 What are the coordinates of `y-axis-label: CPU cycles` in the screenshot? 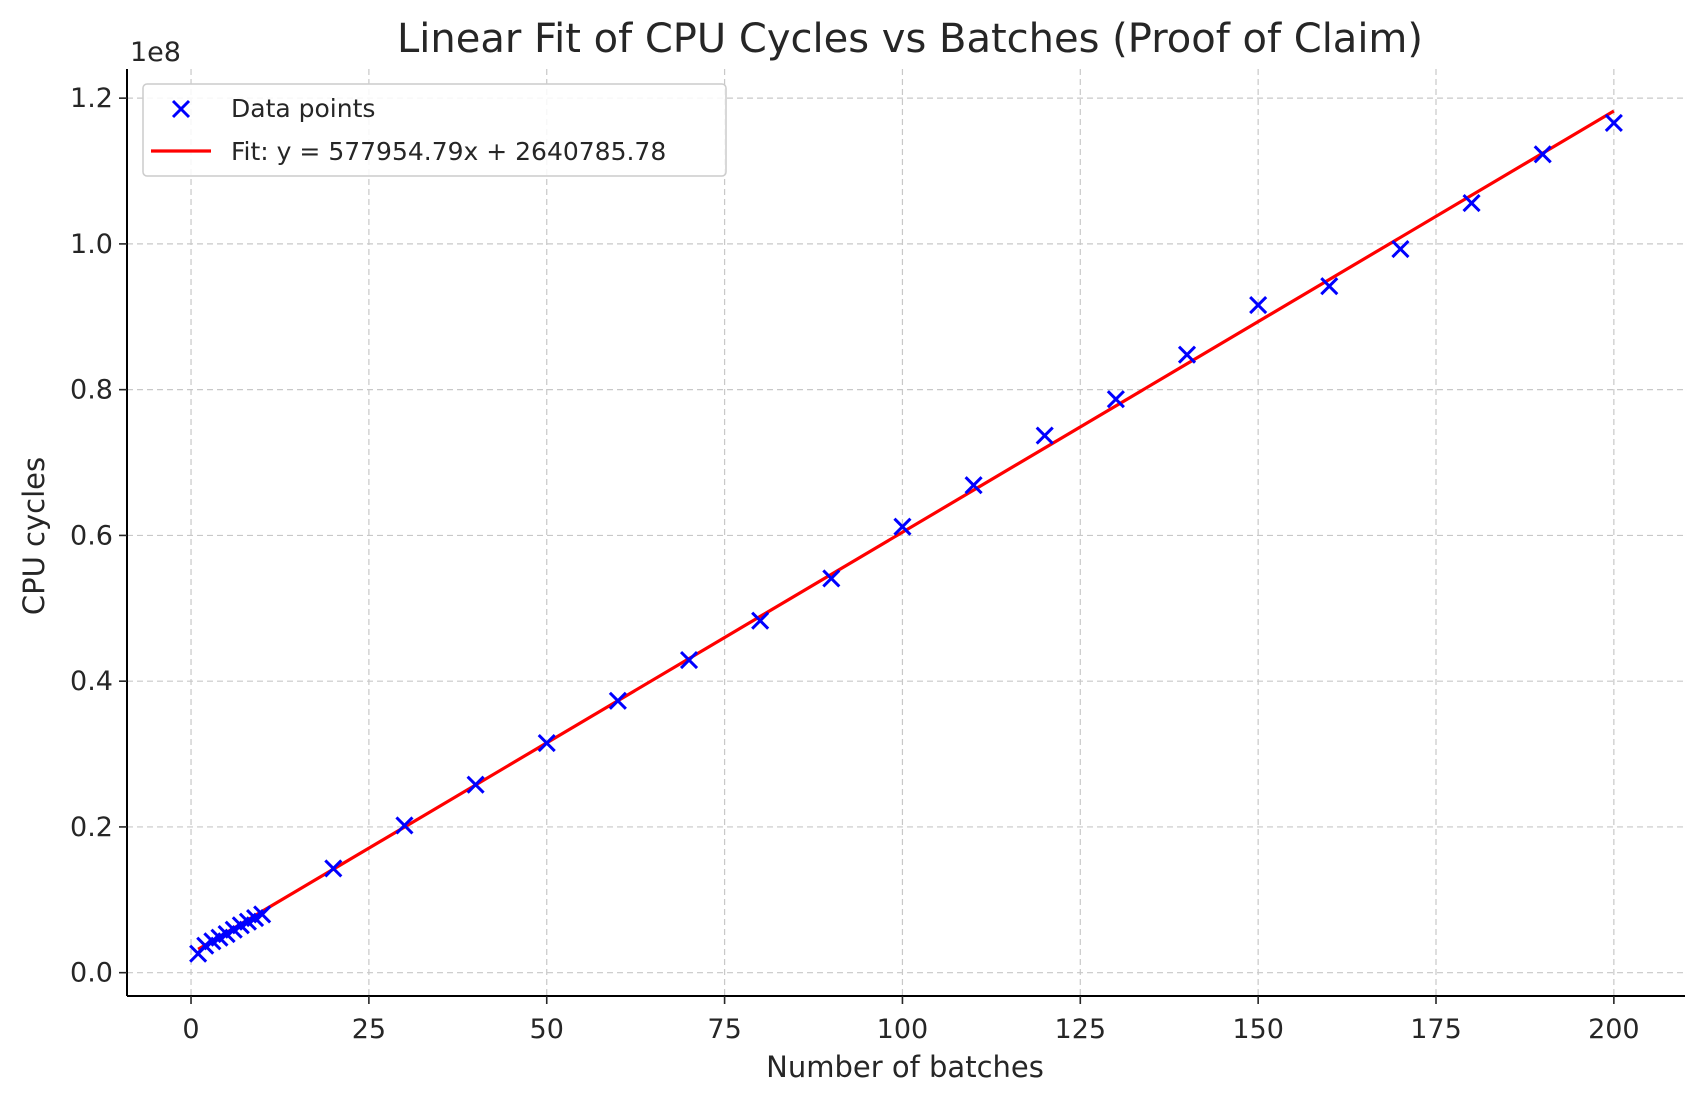 It's located at (34, 536).